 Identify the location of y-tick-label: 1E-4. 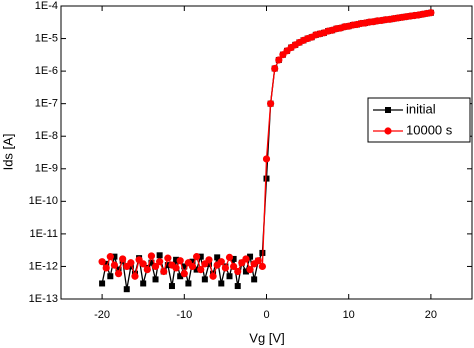
(46, 6).